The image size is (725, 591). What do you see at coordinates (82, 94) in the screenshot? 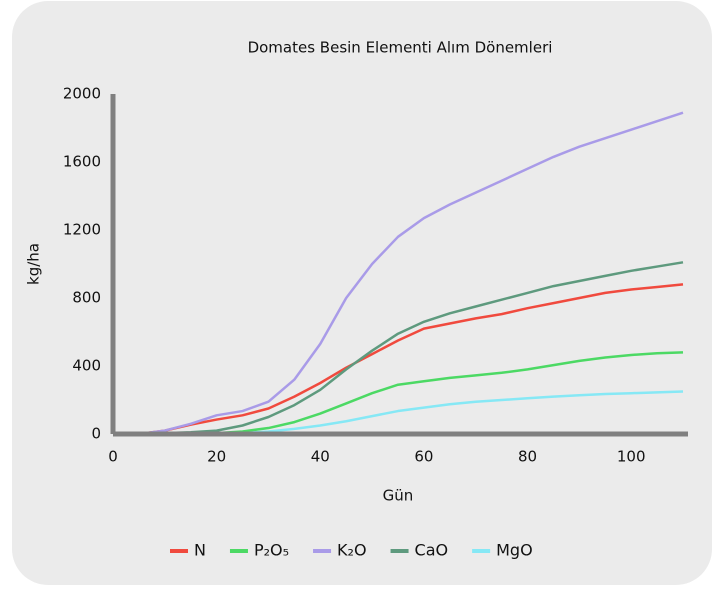
I see `y-tick-label: 2000` at bounding box center [82, 94].